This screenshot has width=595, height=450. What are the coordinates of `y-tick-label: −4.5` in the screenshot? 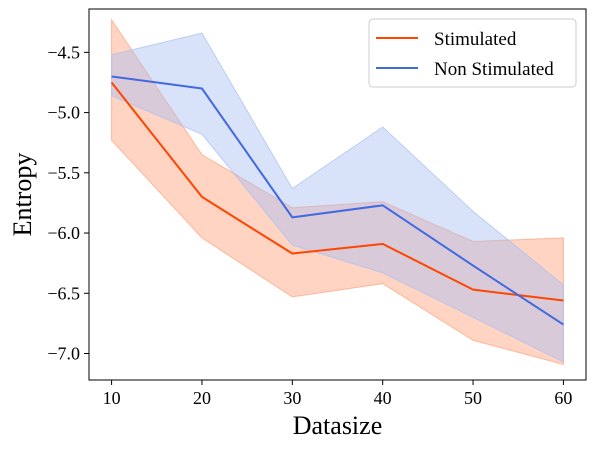 It's located at (63, 52).